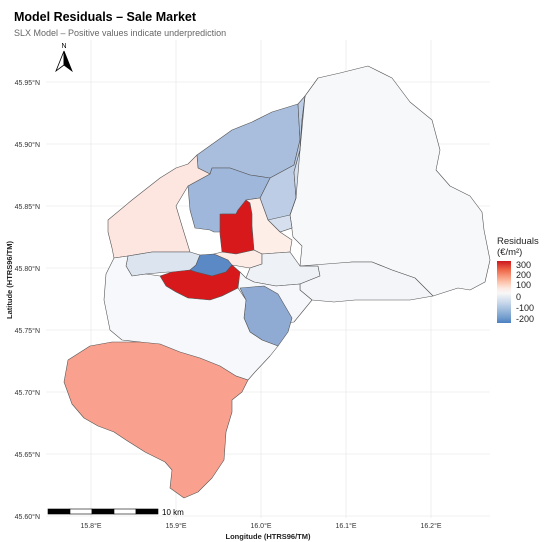 This screenshot has width=550, height=542. What do you see at coordinates (27, 517) in the screenshot?
I see `y-tick-label: 45.60°N` at bounding box center [27, 517].